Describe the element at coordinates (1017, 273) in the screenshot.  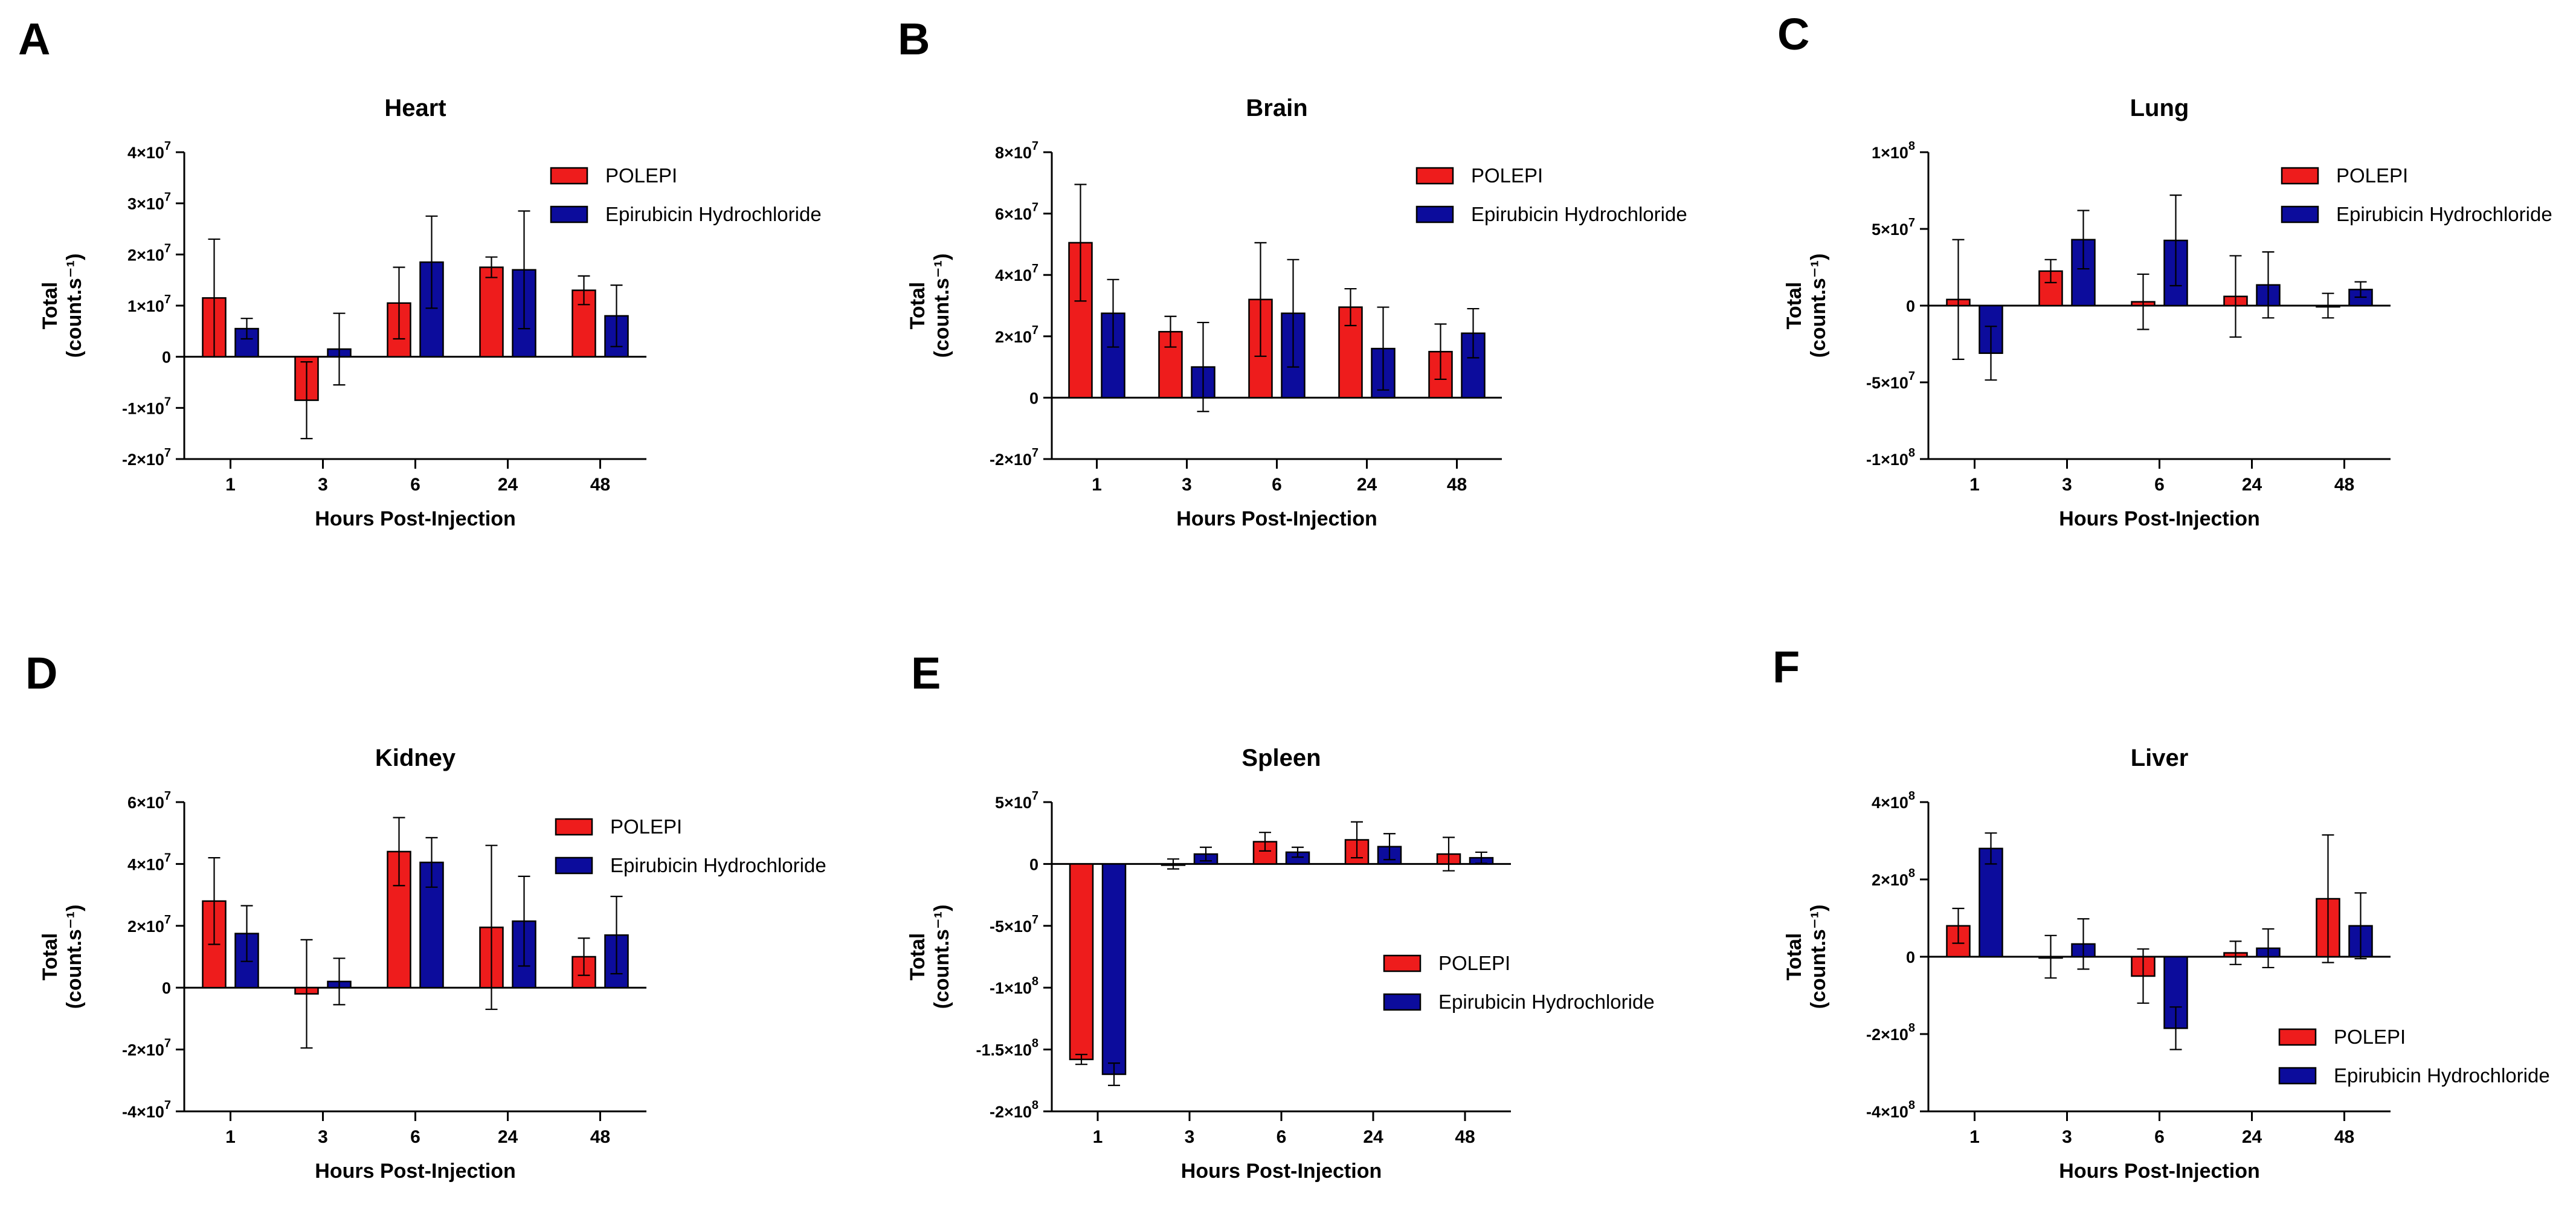
I see `y-tick-label: 4×10⁷` at that location.